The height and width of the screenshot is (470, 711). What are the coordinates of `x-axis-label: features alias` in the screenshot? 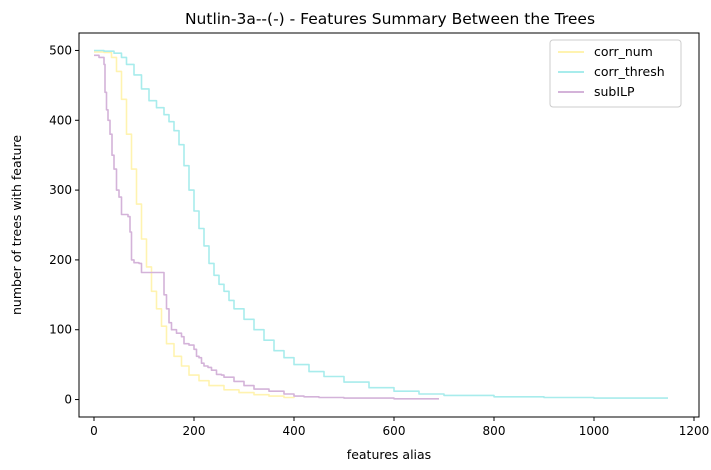 It's located at (389, 454).